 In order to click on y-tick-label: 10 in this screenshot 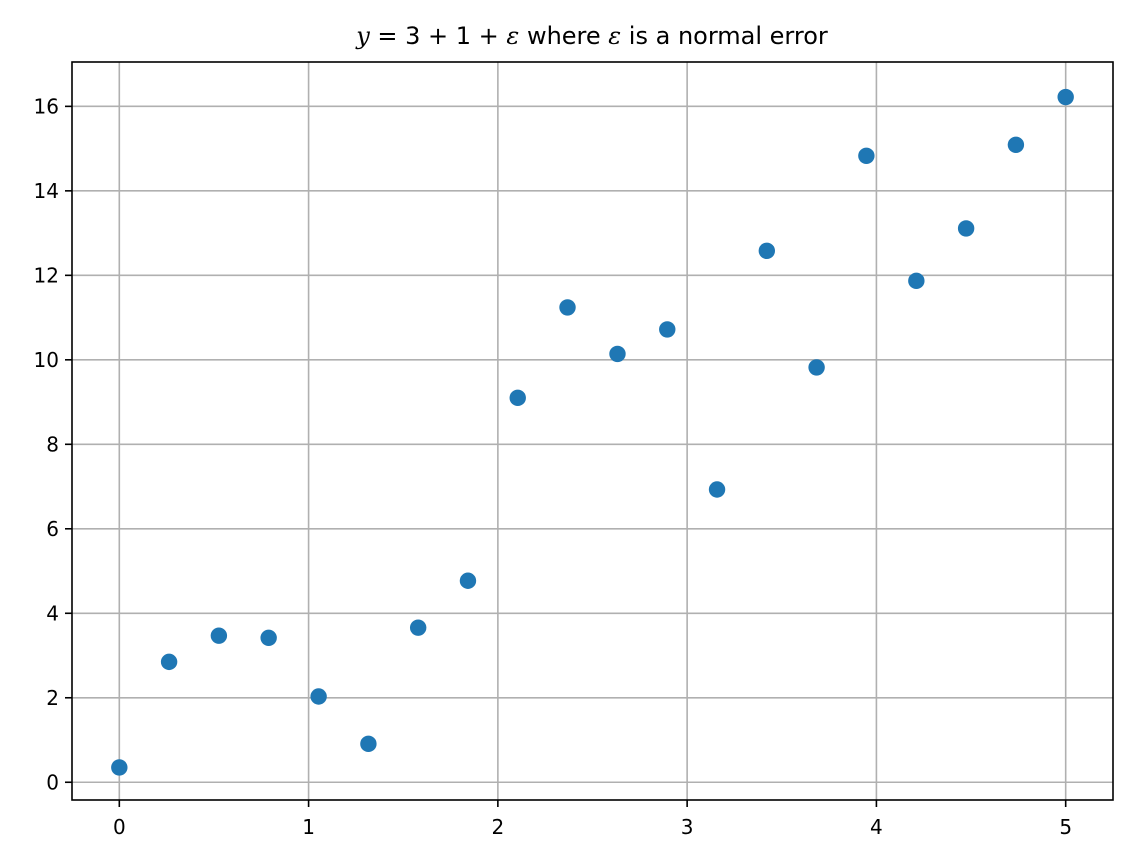, I will do `click(46, 360)`.